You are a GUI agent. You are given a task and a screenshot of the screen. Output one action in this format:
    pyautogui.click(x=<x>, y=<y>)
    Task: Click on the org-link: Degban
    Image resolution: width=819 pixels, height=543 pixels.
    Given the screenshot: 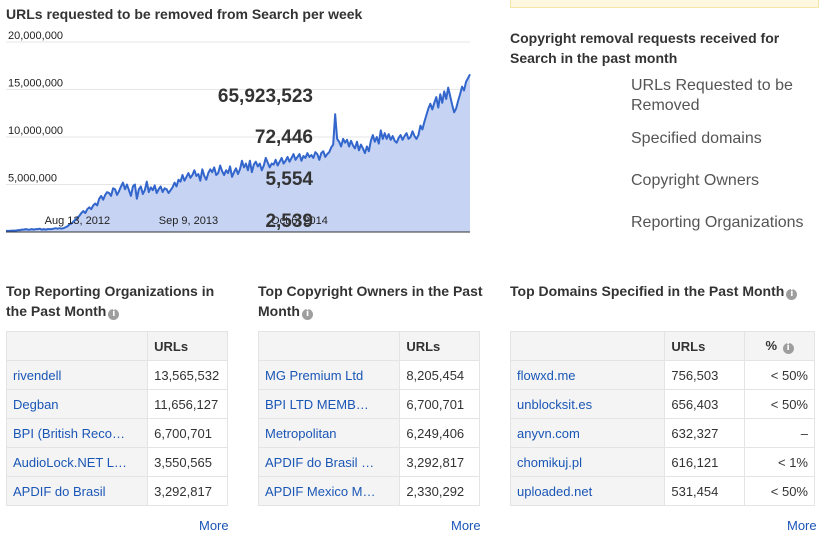 What is the action you would take?
    pyautogui.click(x=77, y=404)
    